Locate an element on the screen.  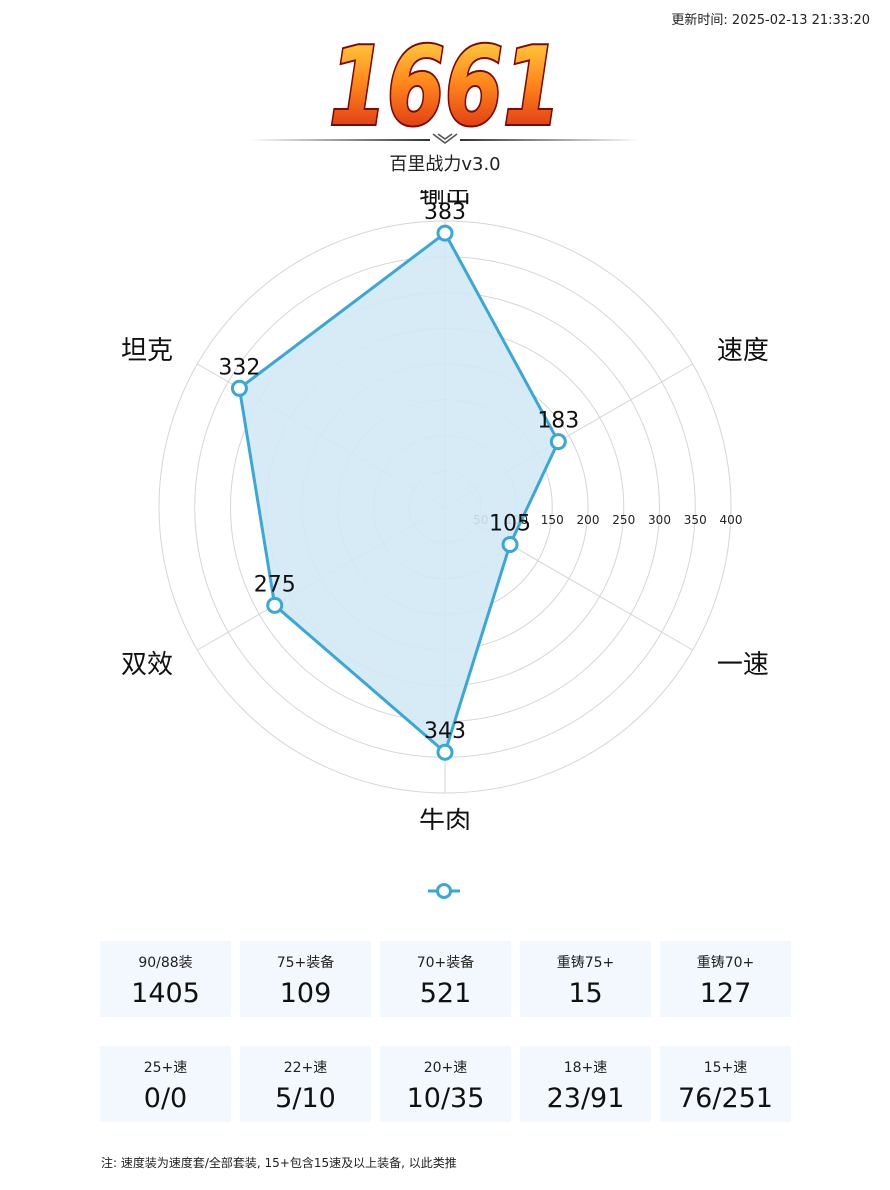
data-label: 275 is located at coordinates (275, 584).